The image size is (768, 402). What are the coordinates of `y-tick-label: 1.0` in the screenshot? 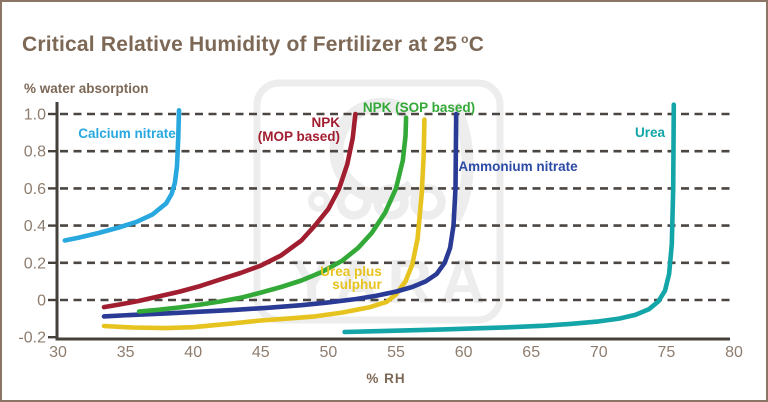 It's located at (35, 115).